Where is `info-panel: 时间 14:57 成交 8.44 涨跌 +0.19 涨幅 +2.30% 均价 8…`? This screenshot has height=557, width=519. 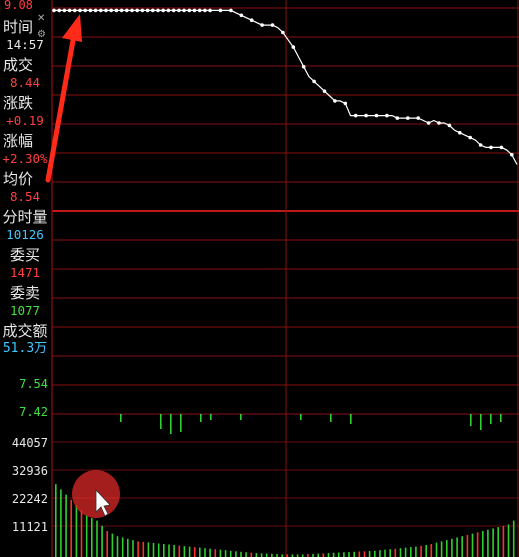
info-panel: 时间 14:57 成交 8.44 涨跌 +0.19 涨幅 +2.30% 均价 8… is located at coordinates (25, 183).